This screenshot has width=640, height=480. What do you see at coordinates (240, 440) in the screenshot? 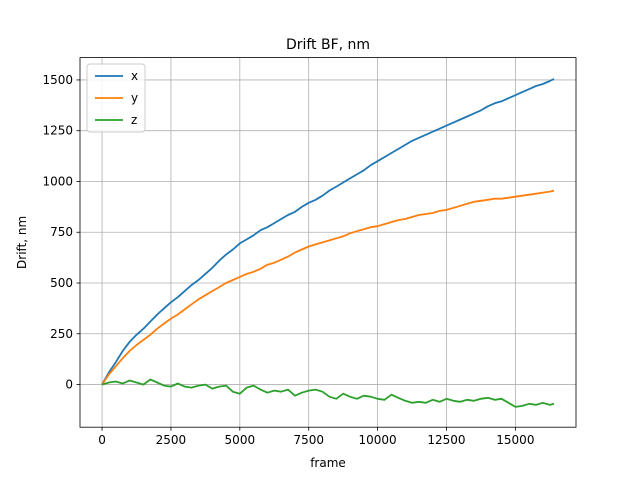
I see `x-tick-label: 5000` at bounding box center [240, 440].